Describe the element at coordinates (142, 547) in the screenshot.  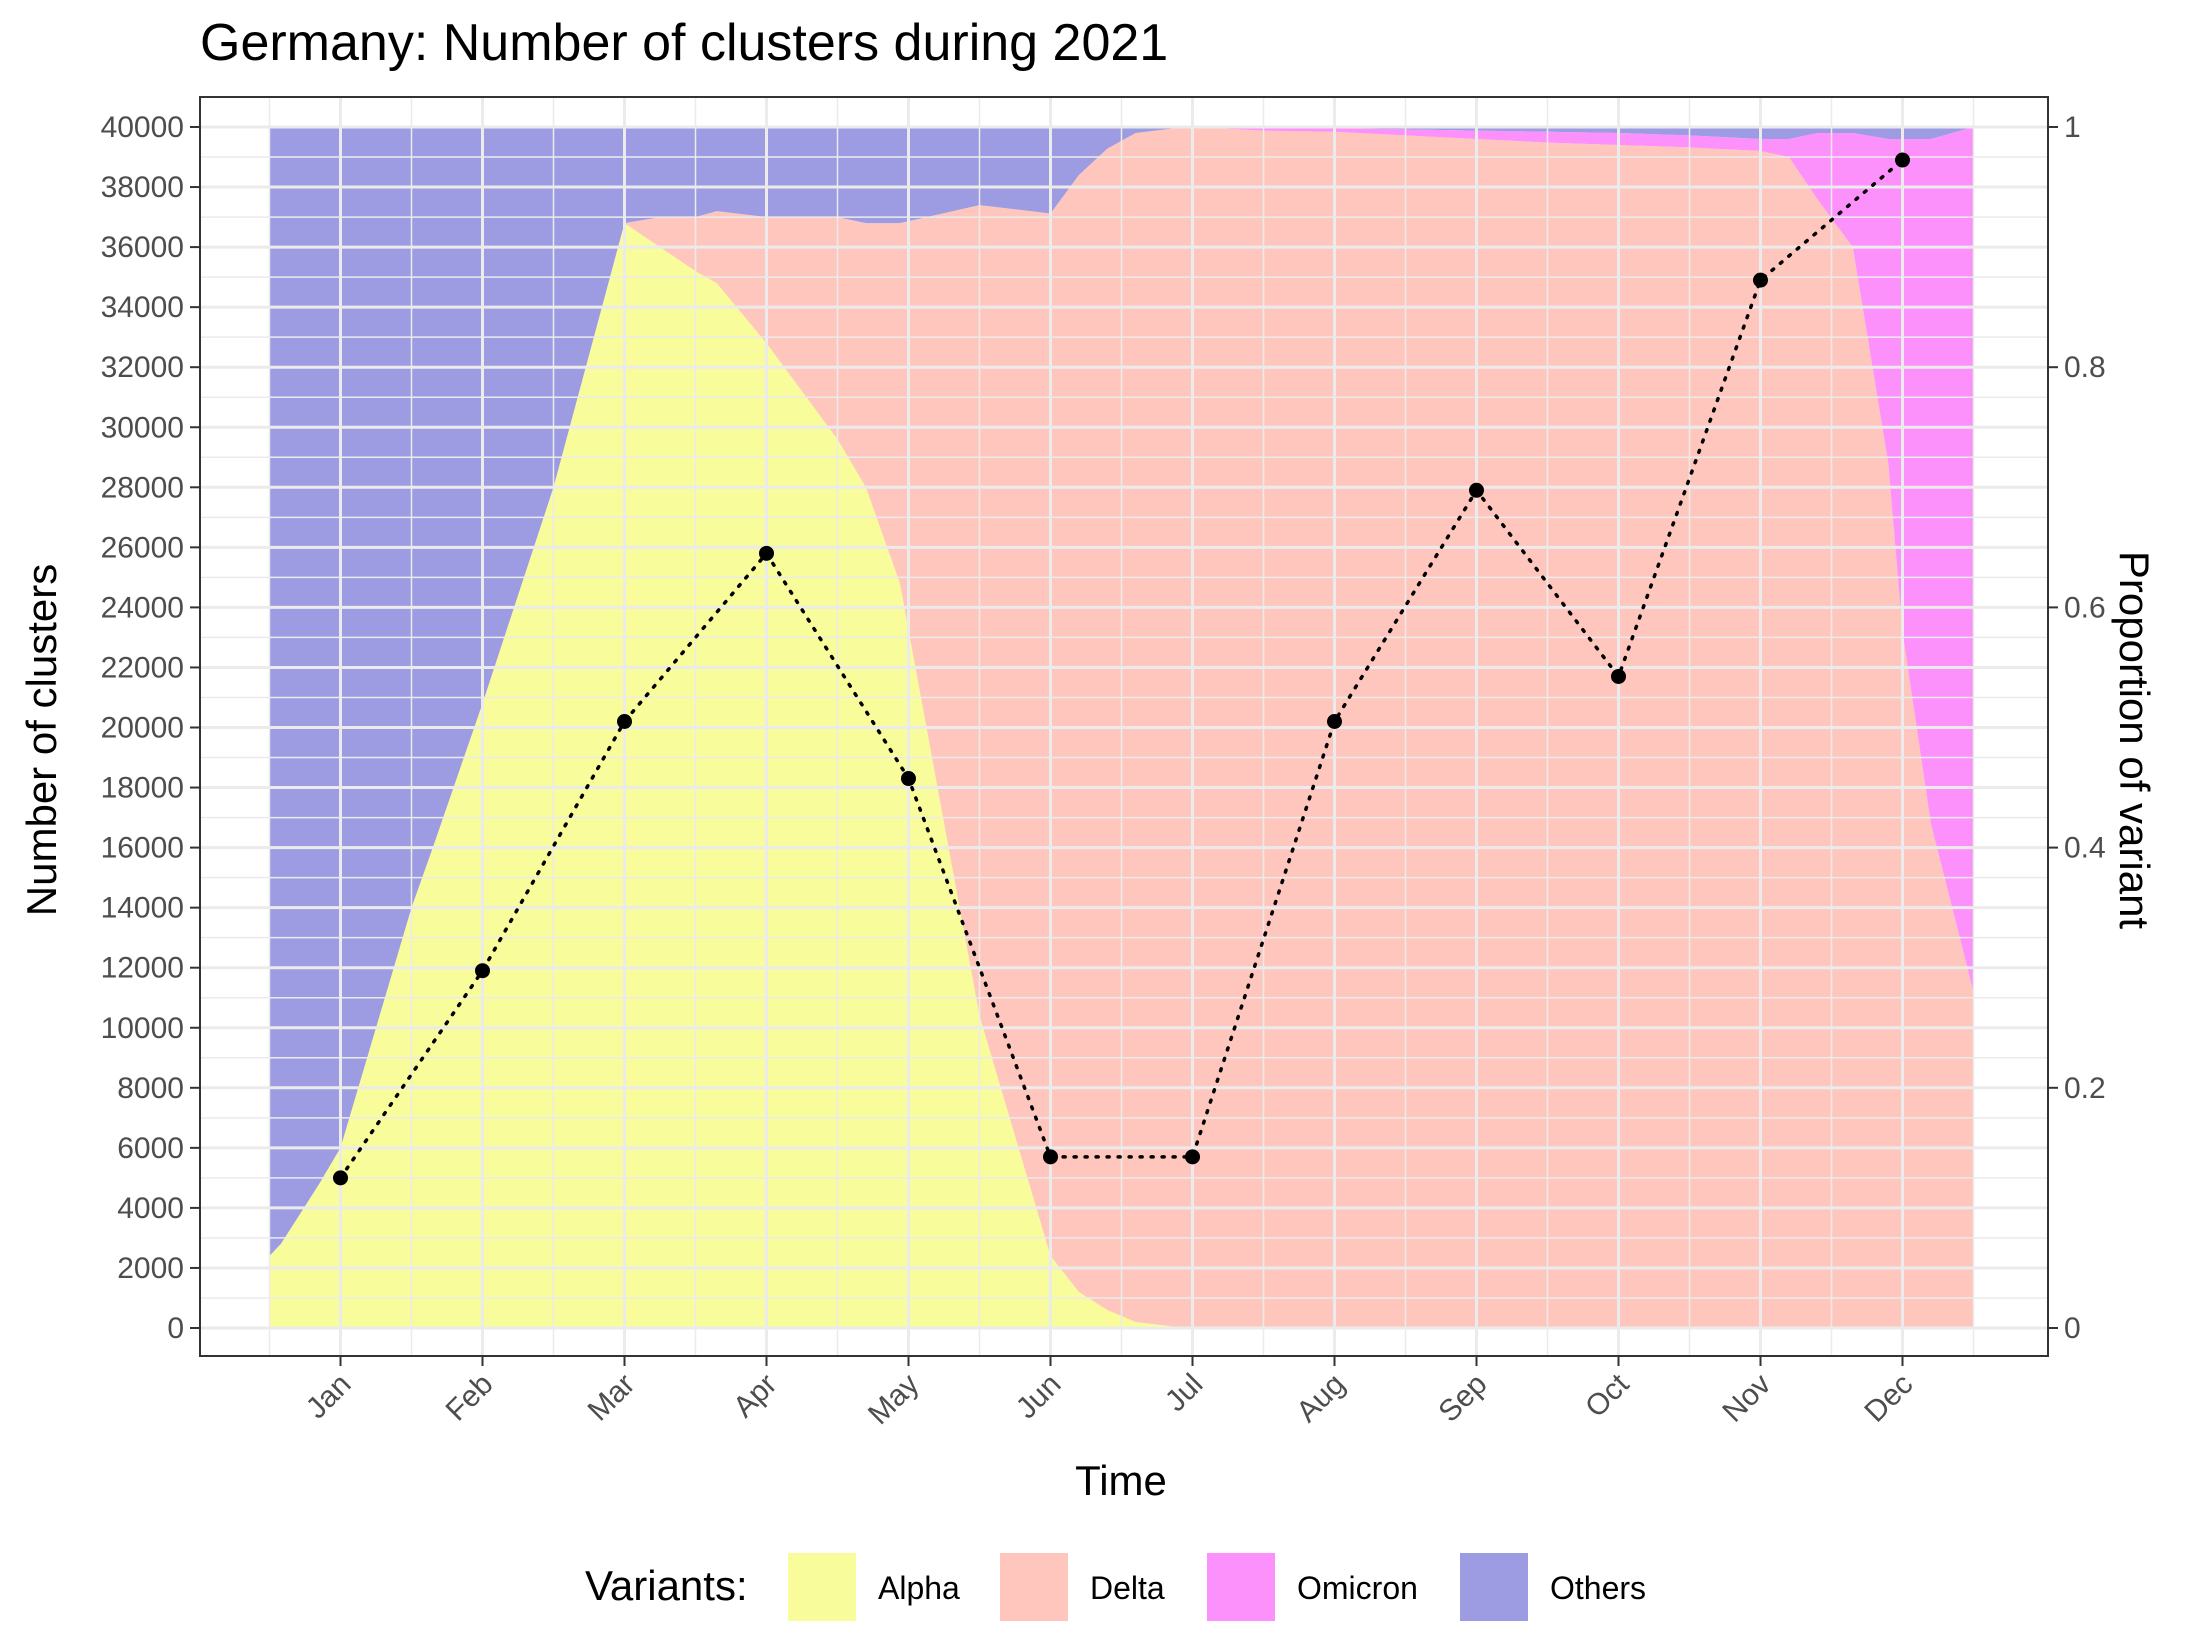
I see `y-tick-label: 26000` at that location.